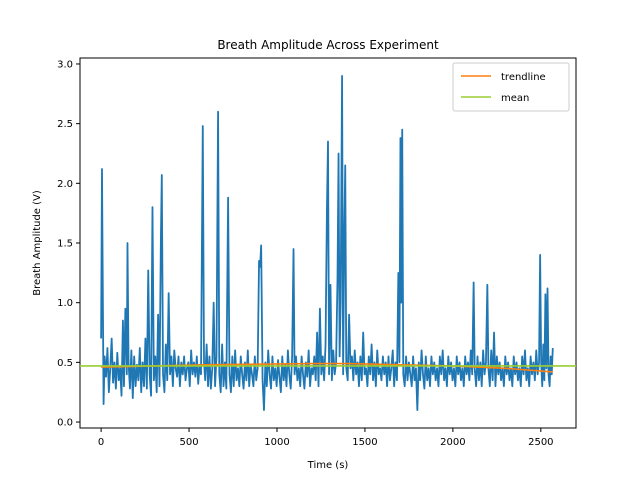 Image resolution: width=640 pixels, height=480 pixels. I want to click on legend-label-trendline: trendline, so click(523, 77).